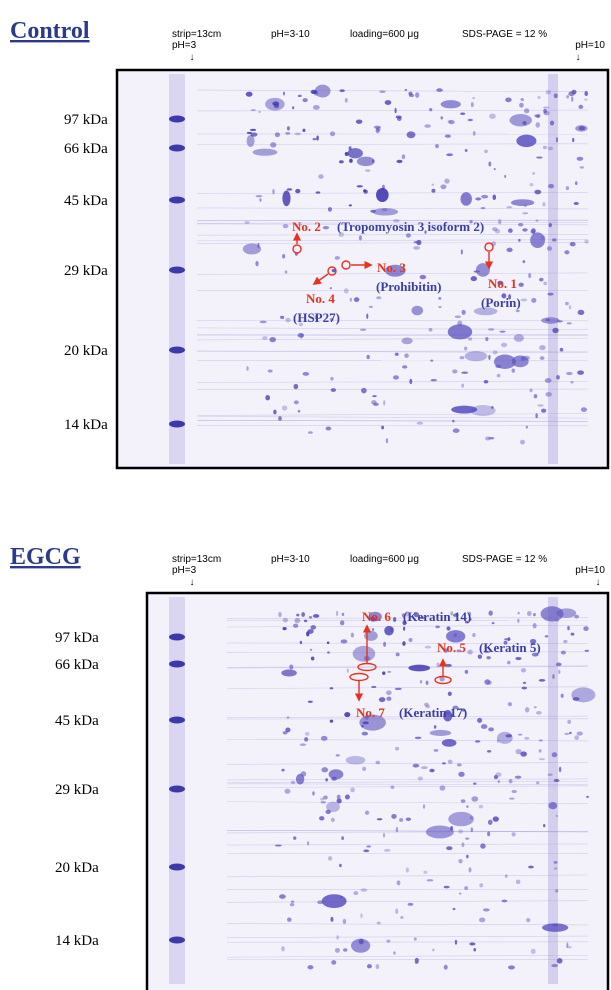 The width and height of the screenshot is (611, 990). Describe the element at coordinates (77, 790) in the screenshot. I see `marker-label: 29 kDa` at that location.